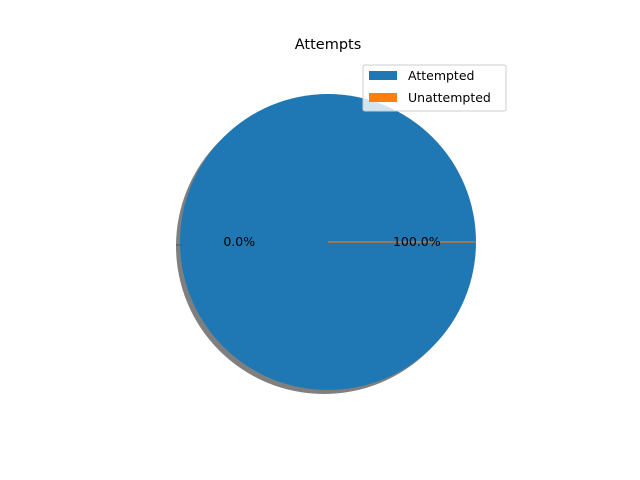  What do you see at coordinates (417, 241) in the screenshot?
I see `percent-label-attempted: 100.0%` at bounding box center [417, 241].